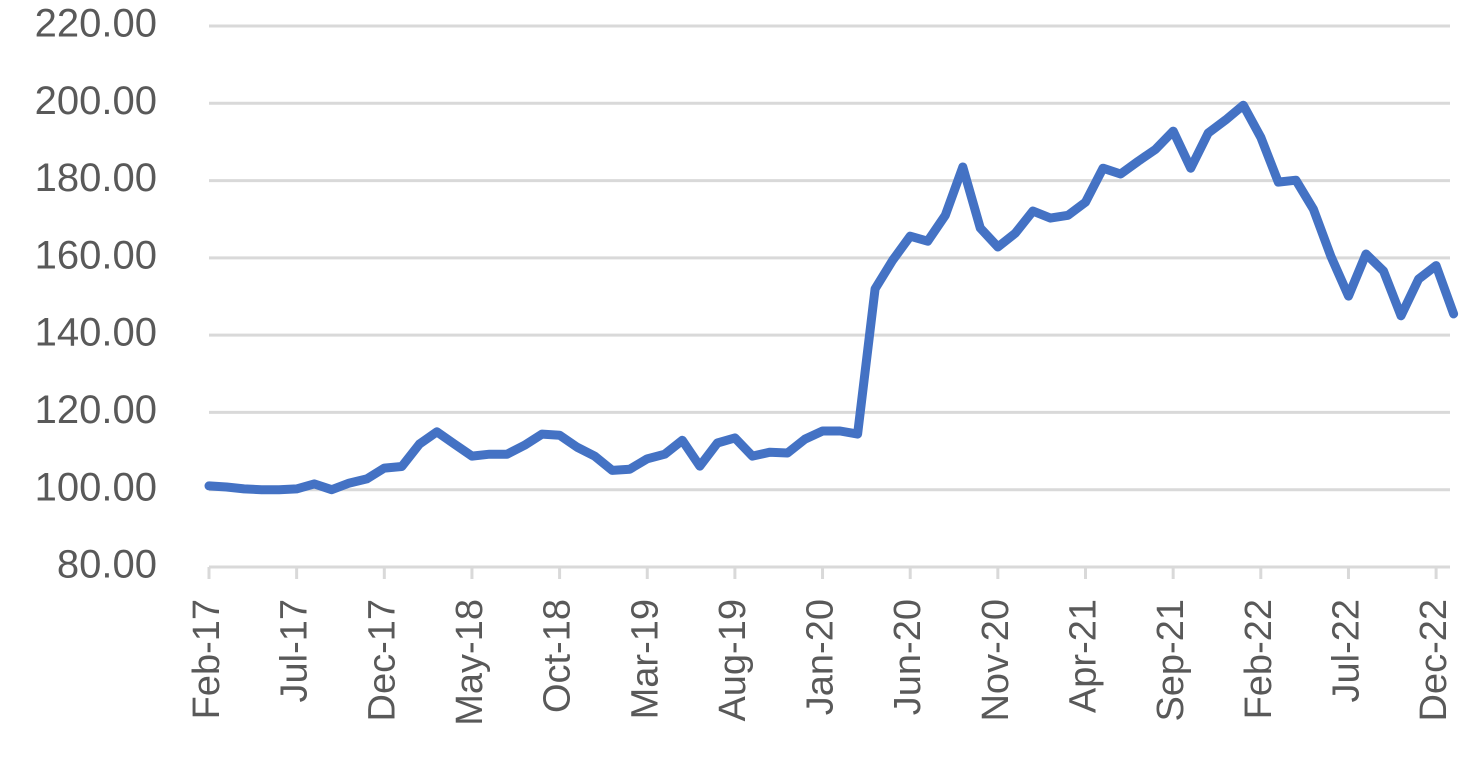 Image resolution: width=1466 pixels, height=776 pixels. Describe the element at coordinates (96, 24) in the screenshot. I see `y-tick-label: 220.00` at that location.